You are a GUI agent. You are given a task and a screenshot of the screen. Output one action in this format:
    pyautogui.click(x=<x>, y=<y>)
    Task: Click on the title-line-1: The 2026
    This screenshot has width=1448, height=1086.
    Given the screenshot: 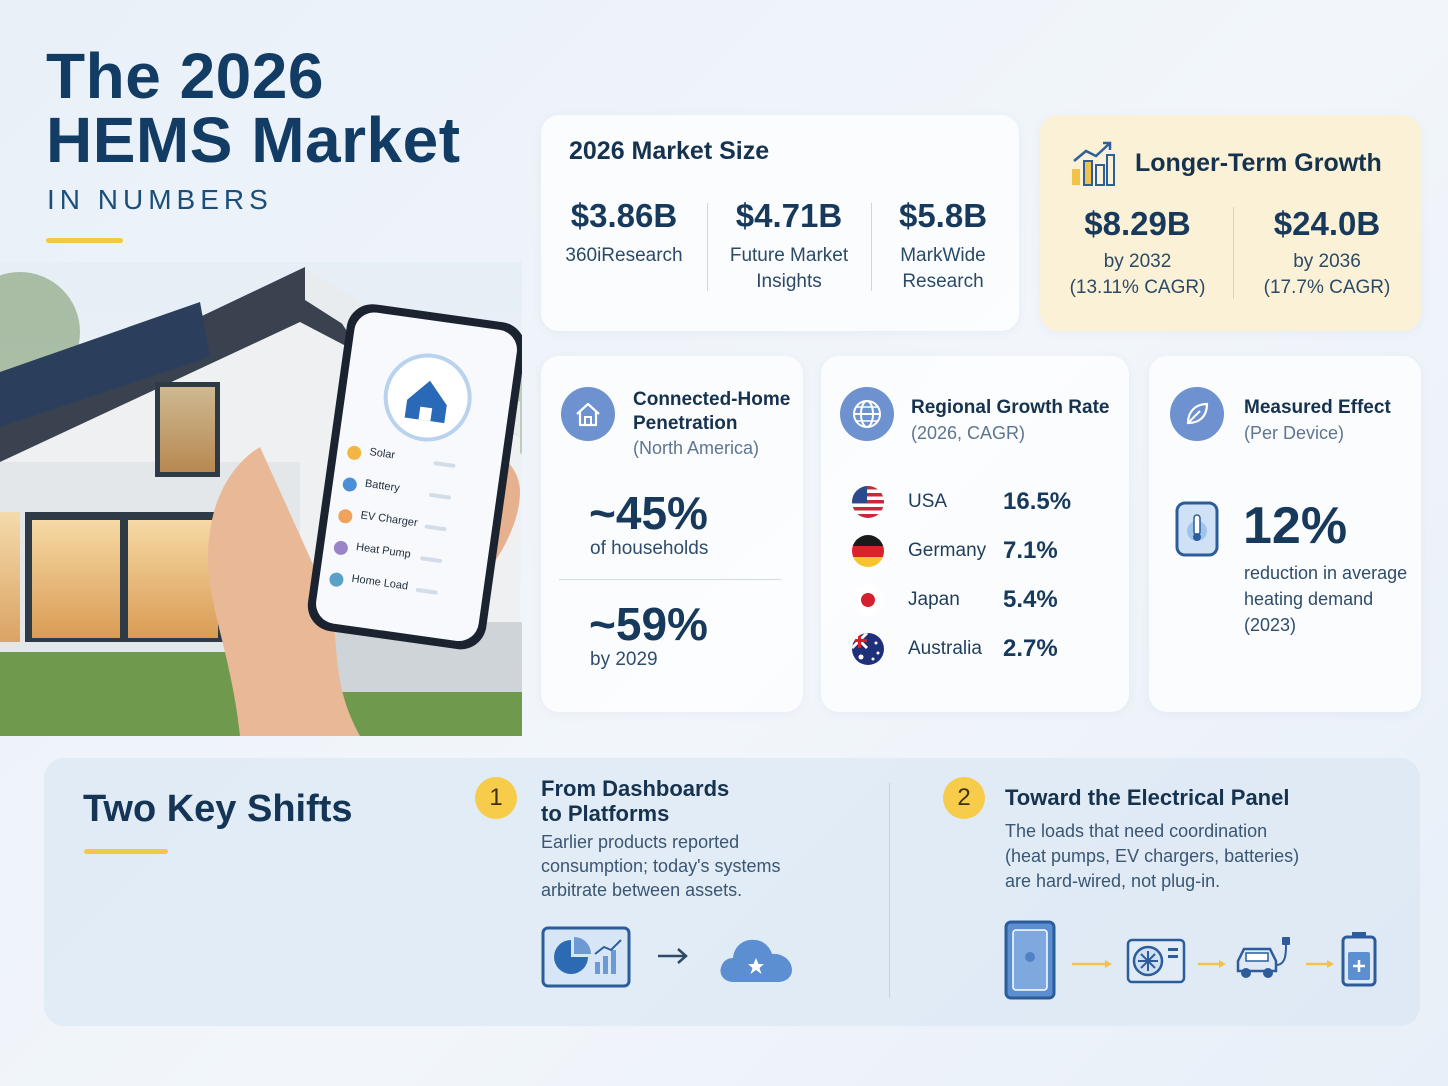 What is the action you would take?
    pyautogui.click(x=185, y=76)
    